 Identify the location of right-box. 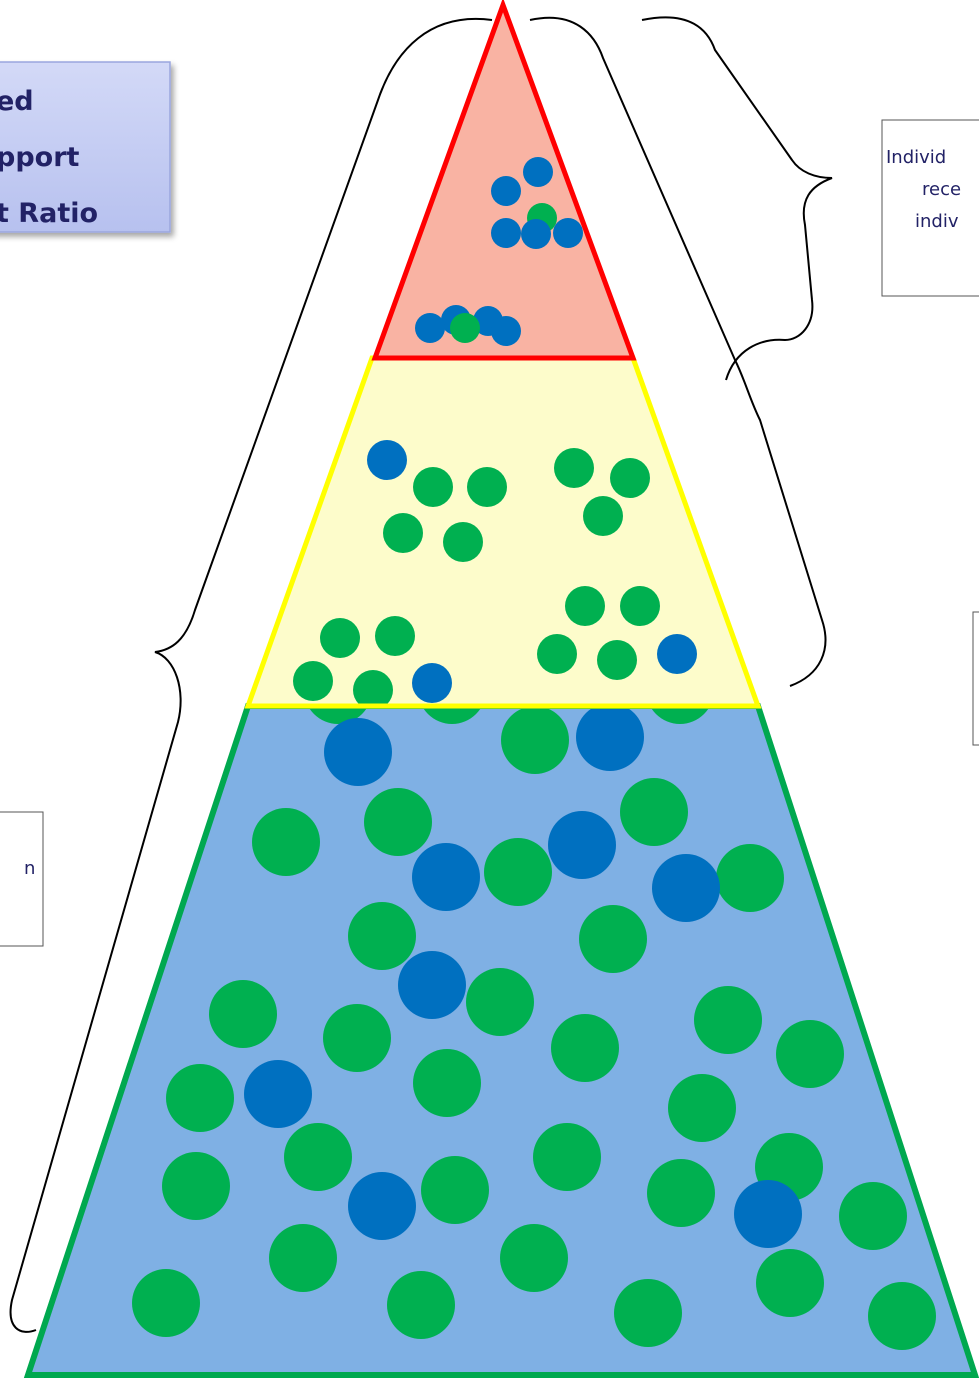
(930, 208).